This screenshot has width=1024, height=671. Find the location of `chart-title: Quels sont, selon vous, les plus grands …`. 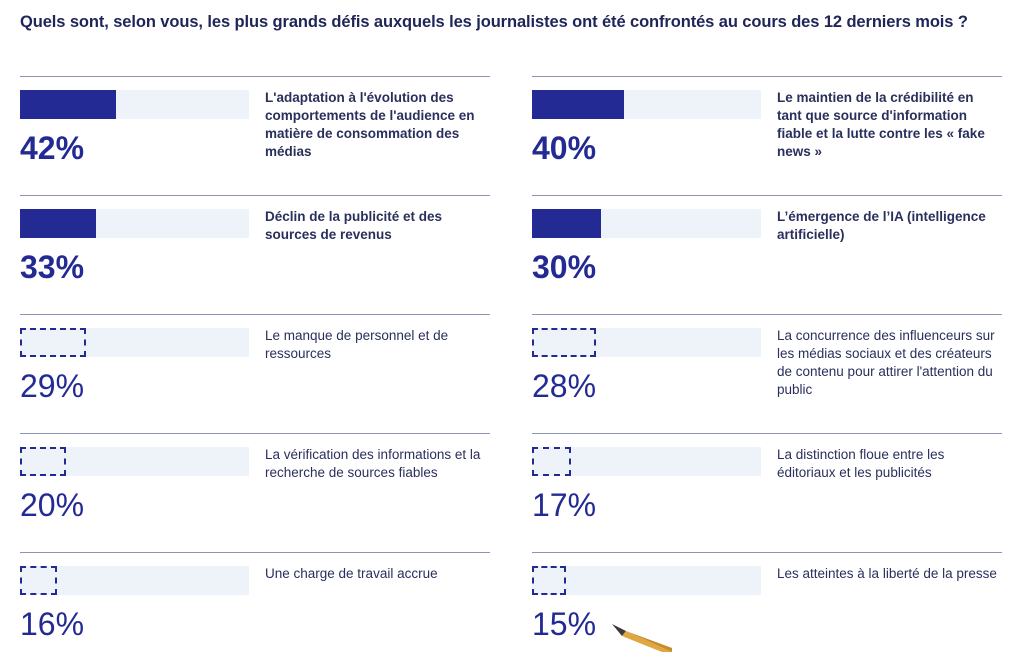

chart-title: Quels sont, selon vous, les plus grands … is located at coordinates (494, 22).